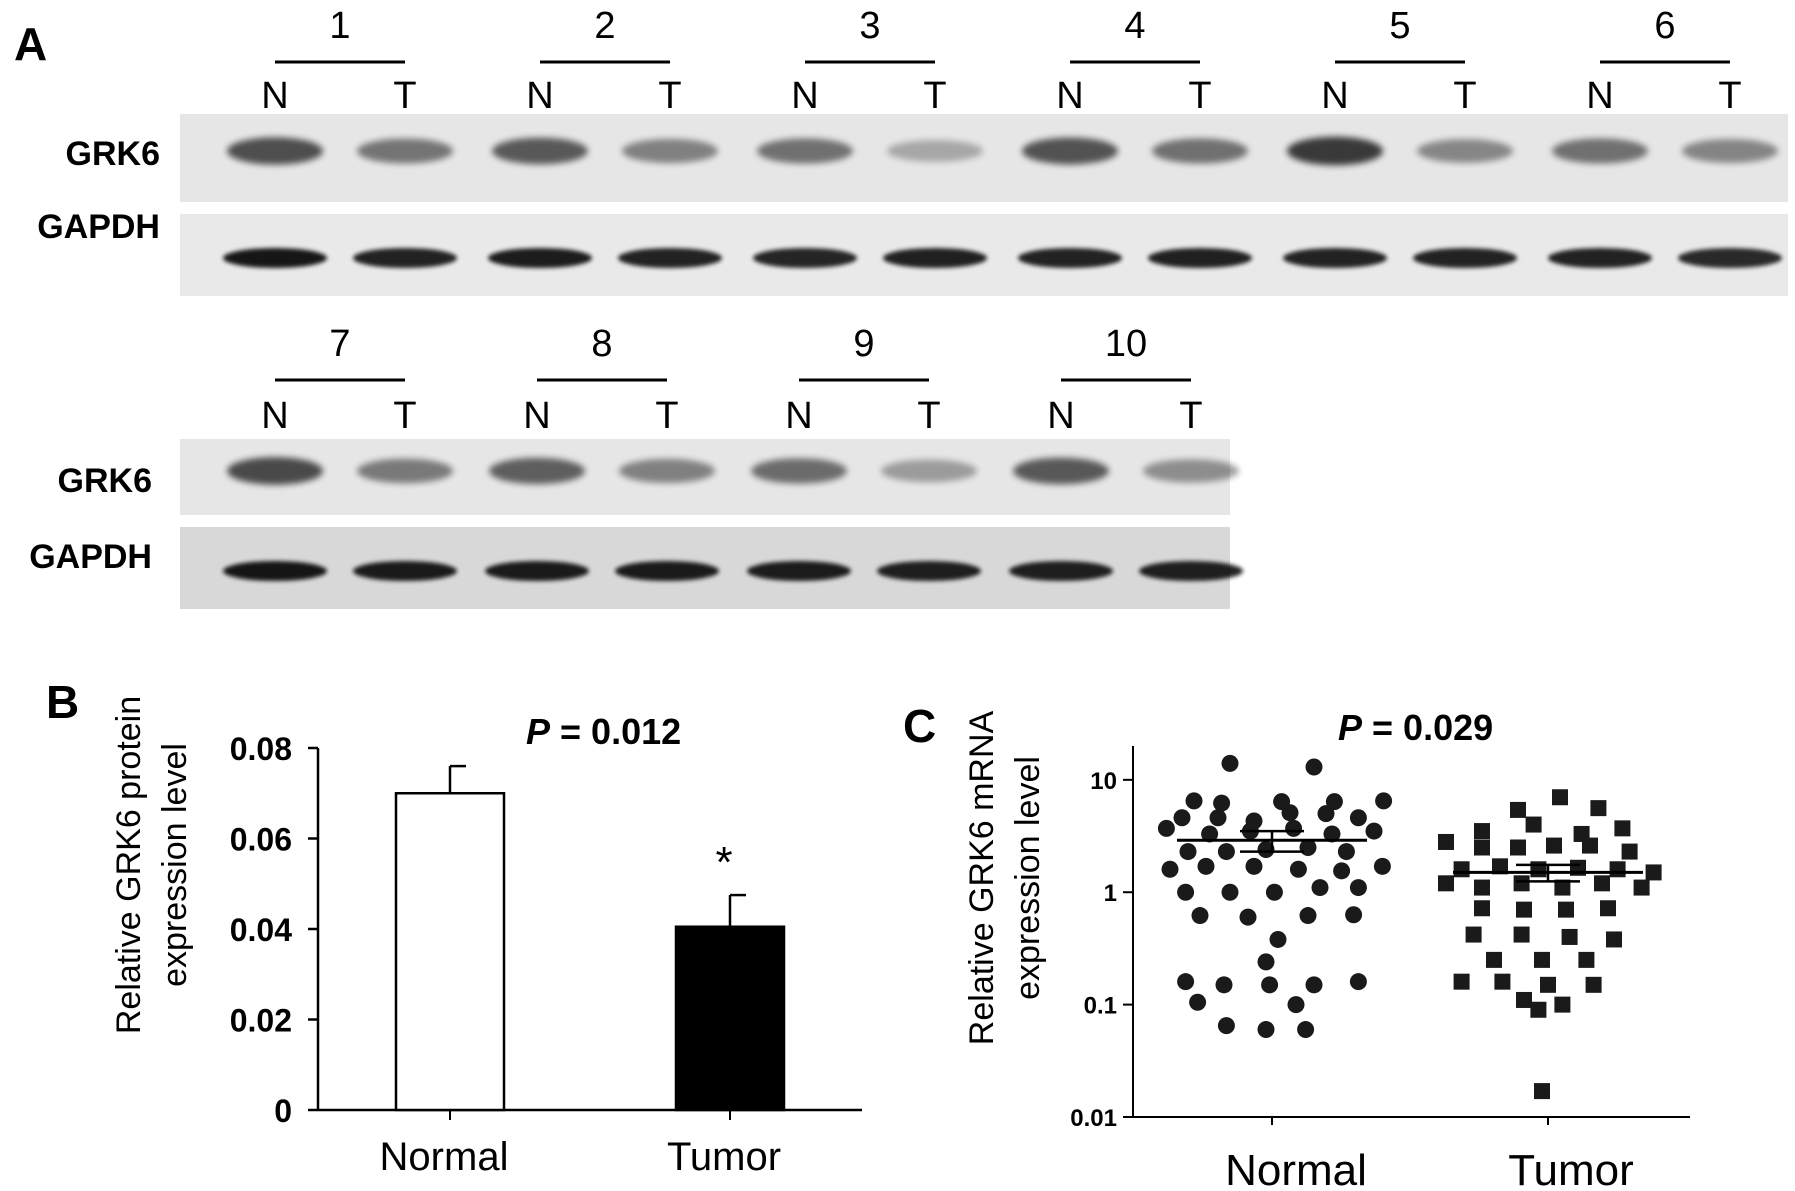 The image size is (1795, 1191). What do you see at coordinates (1093, 1118) in the screenshot?
I see `scatter-y-tick-label: 0.01` at bounding box center [1093, 1118].